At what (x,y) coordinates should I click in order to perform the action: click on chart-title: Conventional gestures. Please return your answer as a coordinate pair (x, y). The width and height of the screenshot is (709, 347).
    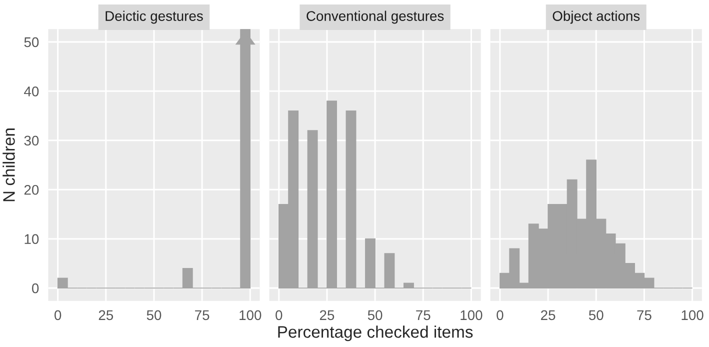
    Looking at the image, I should click on (375, 17).